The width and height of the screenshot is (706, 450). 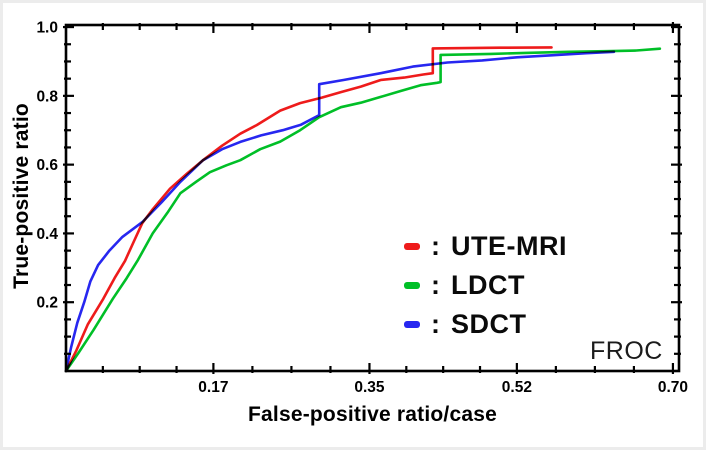 I want to click on froc-label: FROC, so click(x=626, y=351).